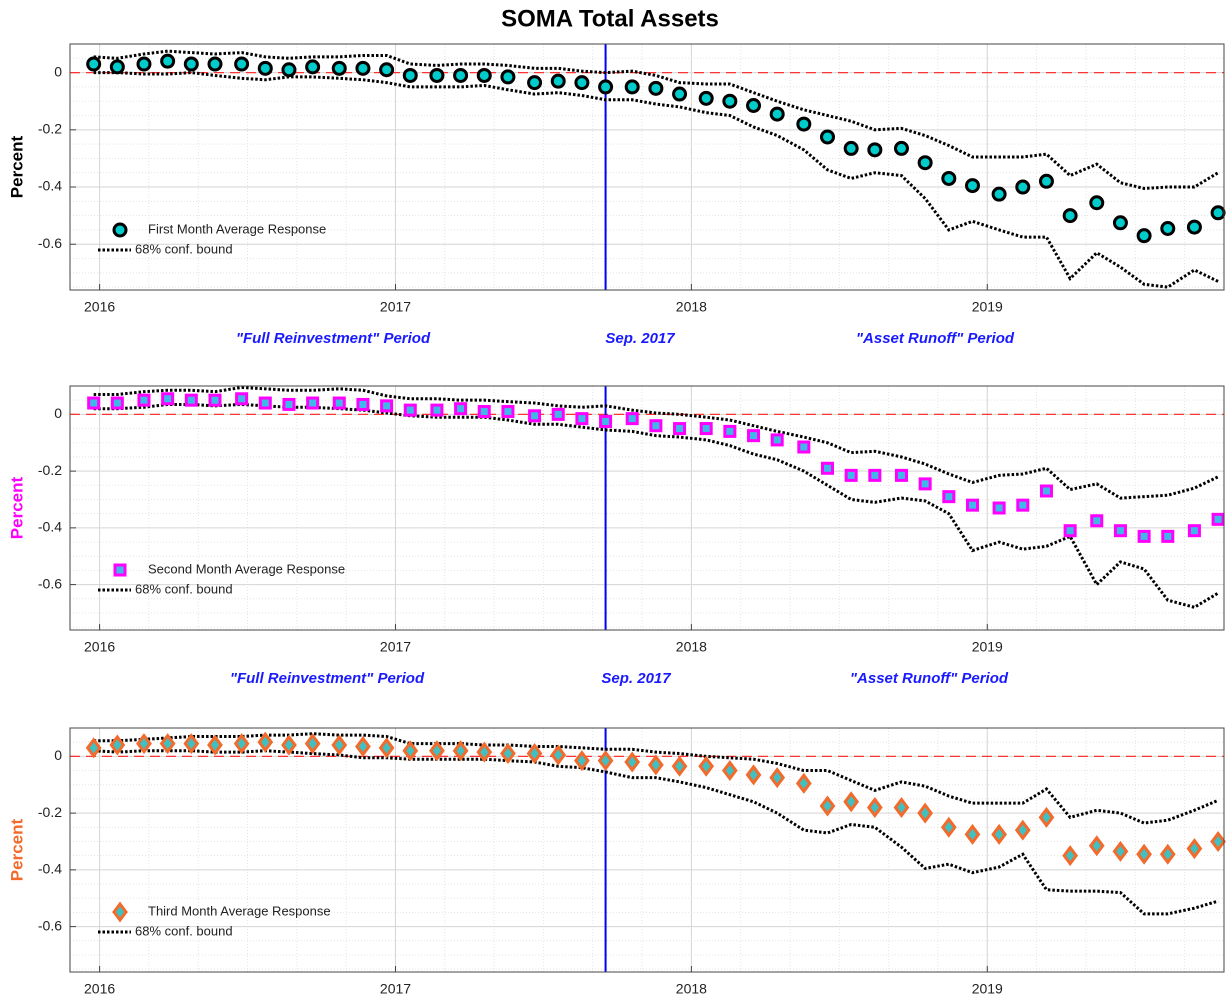 This screenshot has width=1230, height=1006. What do you see at coordinates (50, 869) in the screenshot?
I see `y-tick-label: -0.4` at bounding box center [50, 869].